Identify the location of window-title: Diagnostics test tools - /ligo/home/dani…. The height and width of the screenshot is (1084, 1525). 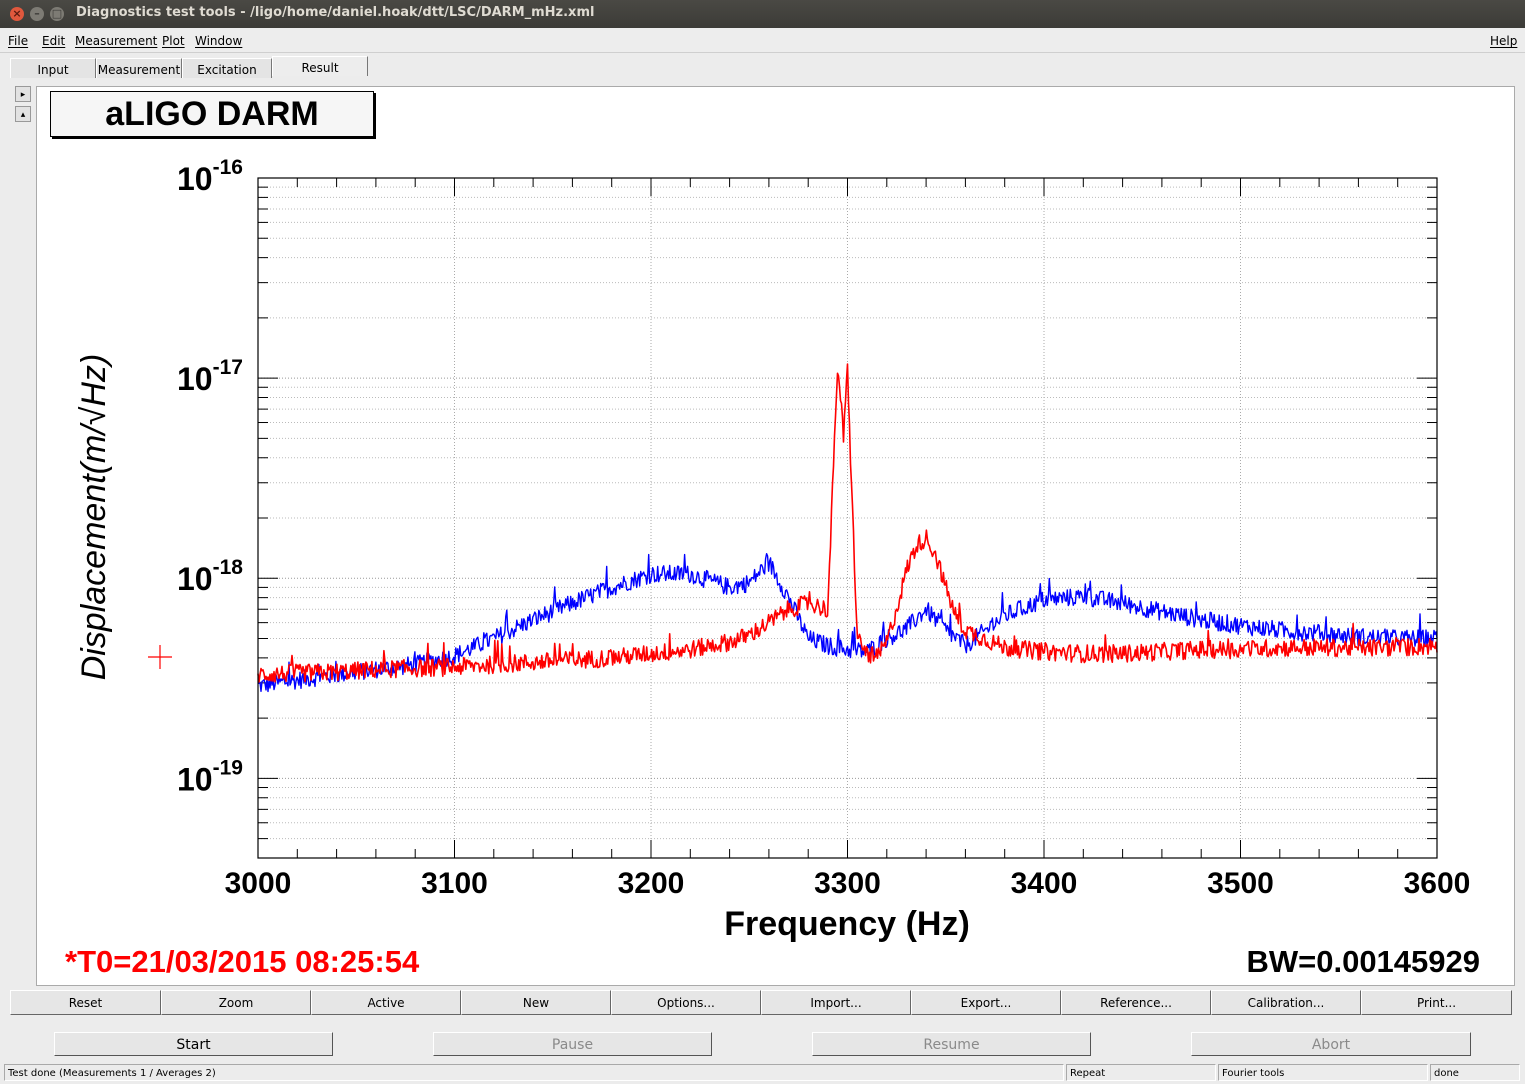
(335, 12).